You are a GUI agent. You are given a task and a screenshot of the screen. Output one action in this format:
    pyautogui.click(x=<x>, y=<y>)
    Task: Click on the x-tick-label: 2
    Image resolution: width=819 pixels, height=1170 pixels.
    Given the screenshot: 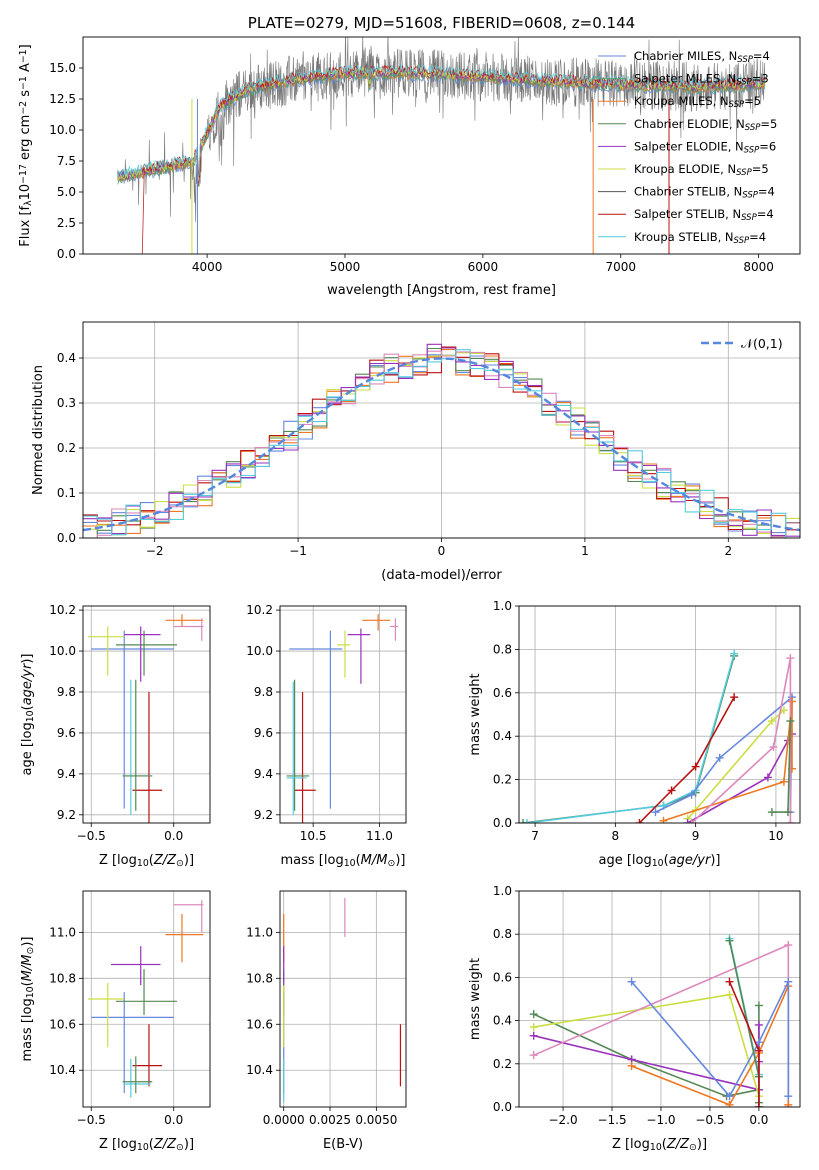 What is the action you would take?
    pyautogui.click(x=728, y=551)
    